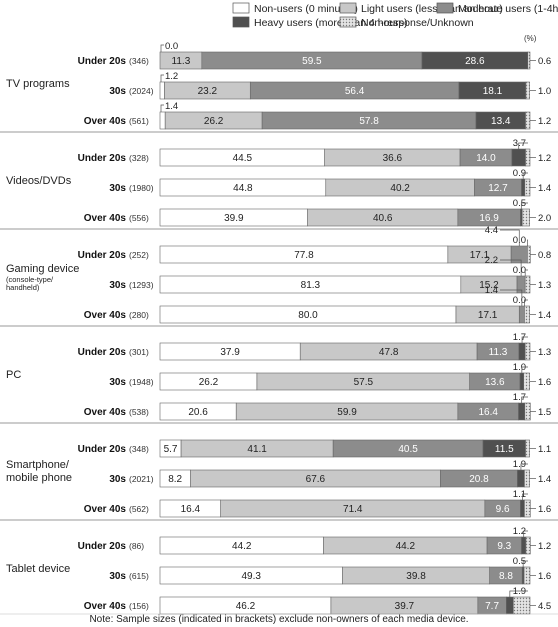  I want to click on data-label: 8.2, so click(175, 479).